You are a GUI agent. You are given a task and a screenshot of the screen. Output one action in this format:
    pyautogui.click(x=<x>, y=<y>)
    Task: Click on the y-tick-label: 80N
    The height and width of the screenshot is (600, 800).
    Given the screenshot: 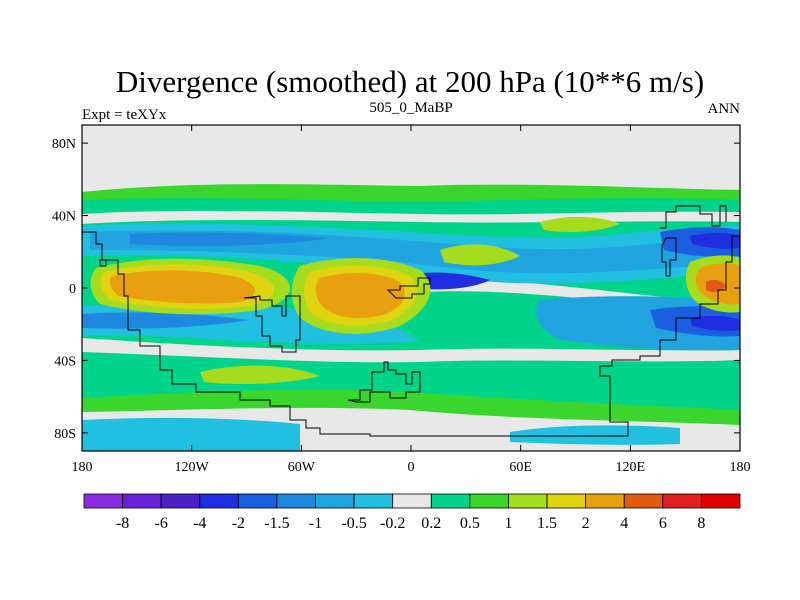 What is the action you would take?
    pyautogui.click(x=64, y=144)
    